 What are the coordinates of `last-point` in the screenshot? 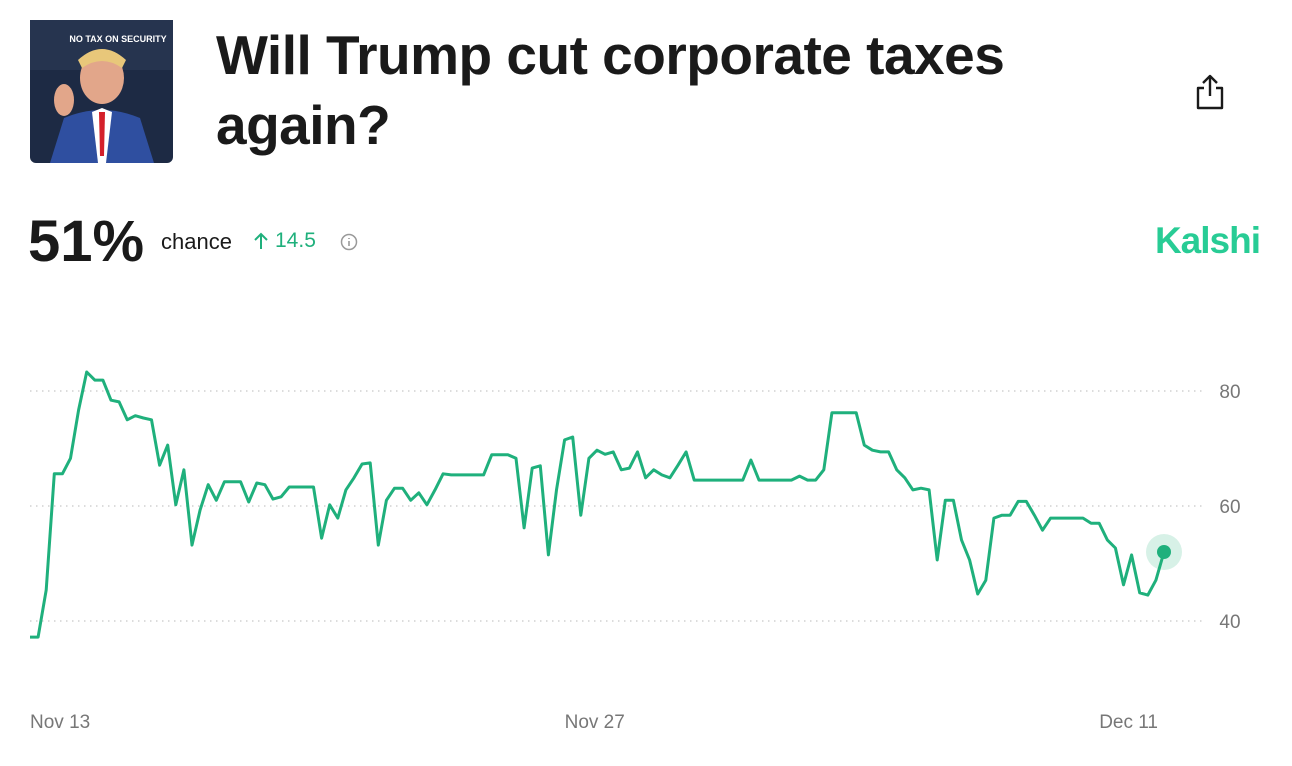 It's located at (1164, 552).